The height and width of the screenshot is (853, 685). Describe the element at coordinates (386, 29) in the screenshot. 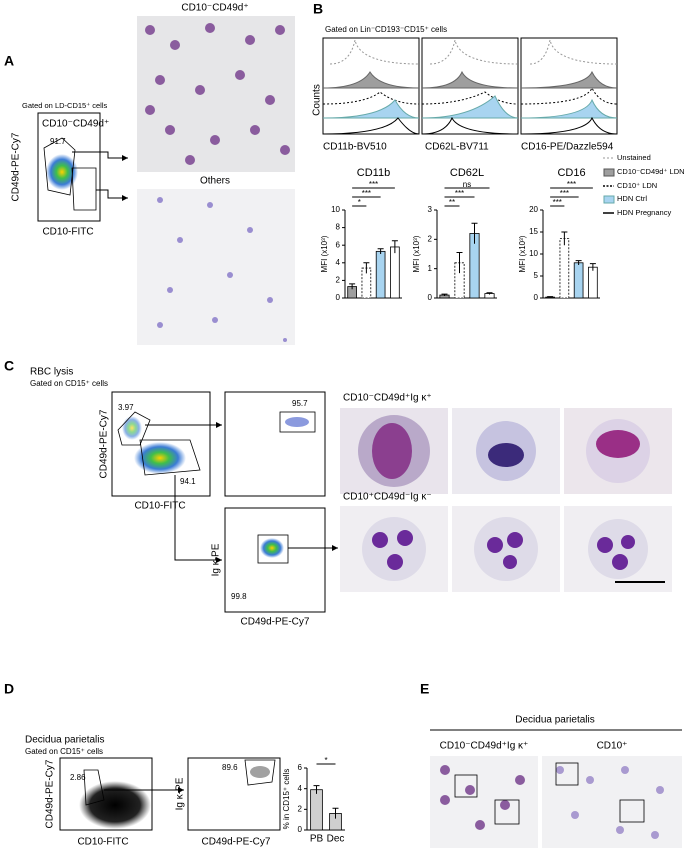

I see `gate-text: Gated on Lin⁻CD193⁻CD15⁺ cells` at that location.